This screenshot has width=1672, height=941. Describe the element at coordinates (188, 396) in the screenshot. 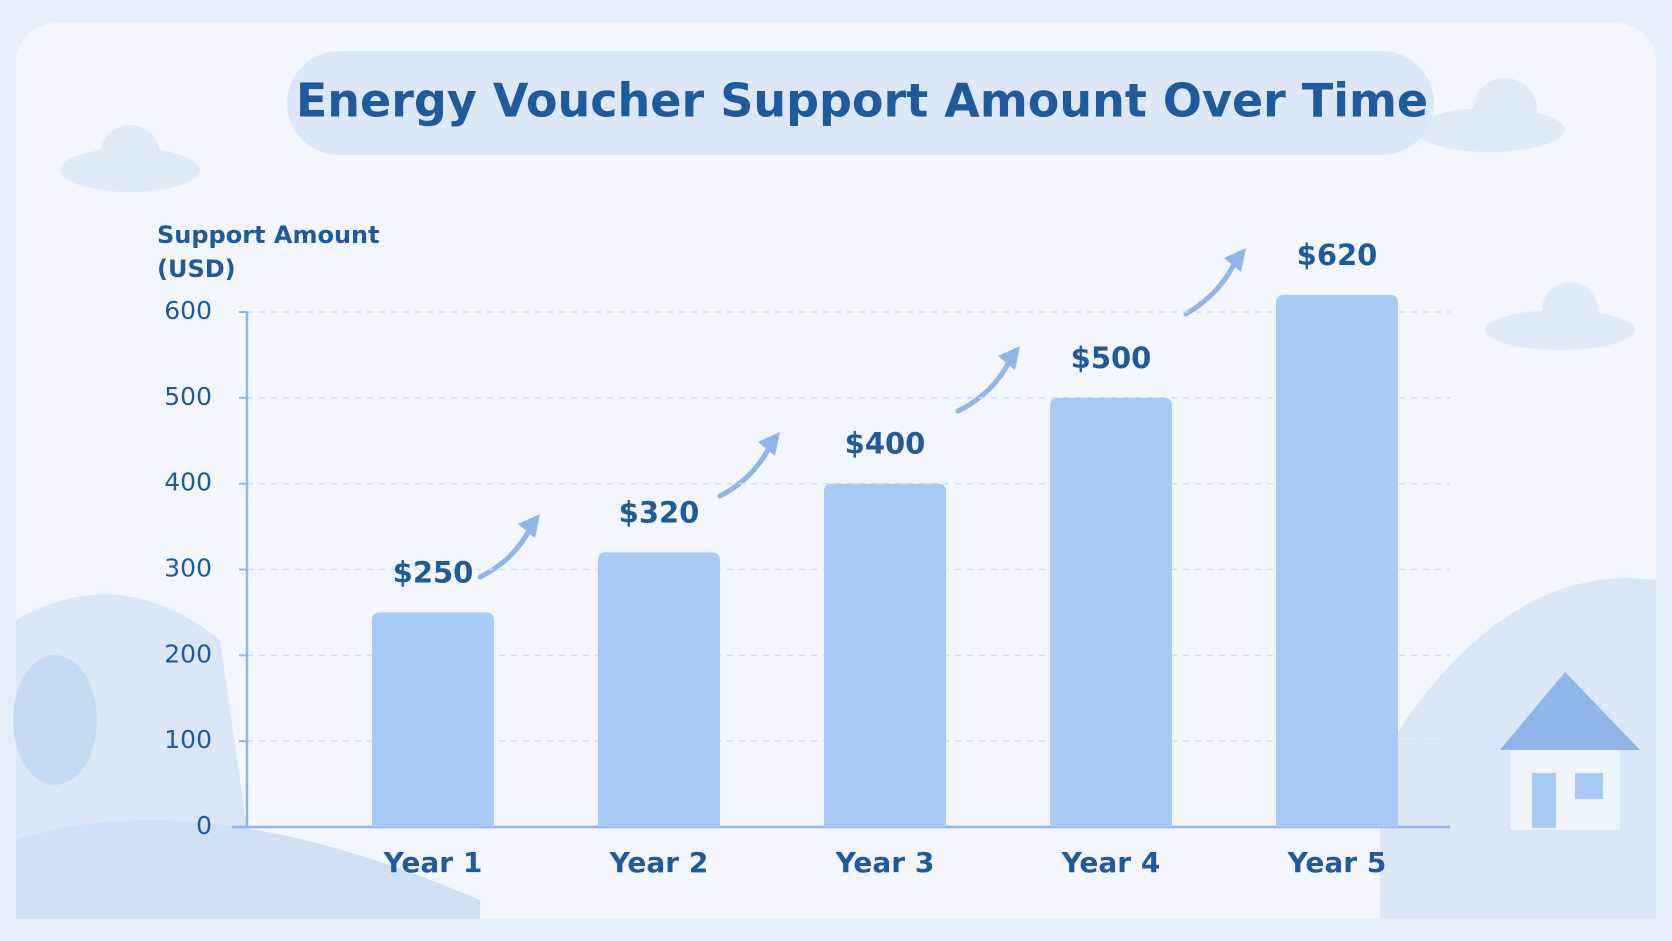

I see `y-tick-label: 500` at that location.